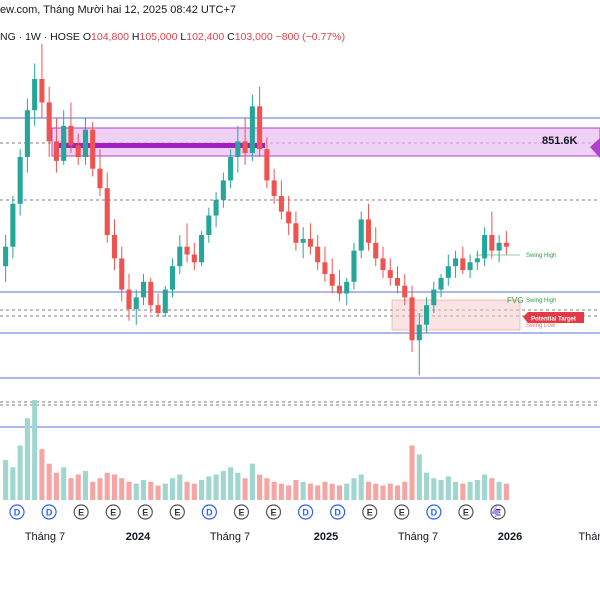 The height and width of the screenshot is (600, 600). What do you see at coordinates (160, 145) in the screenshot?
I see `zone-bar` at bounding box center [160, 145].